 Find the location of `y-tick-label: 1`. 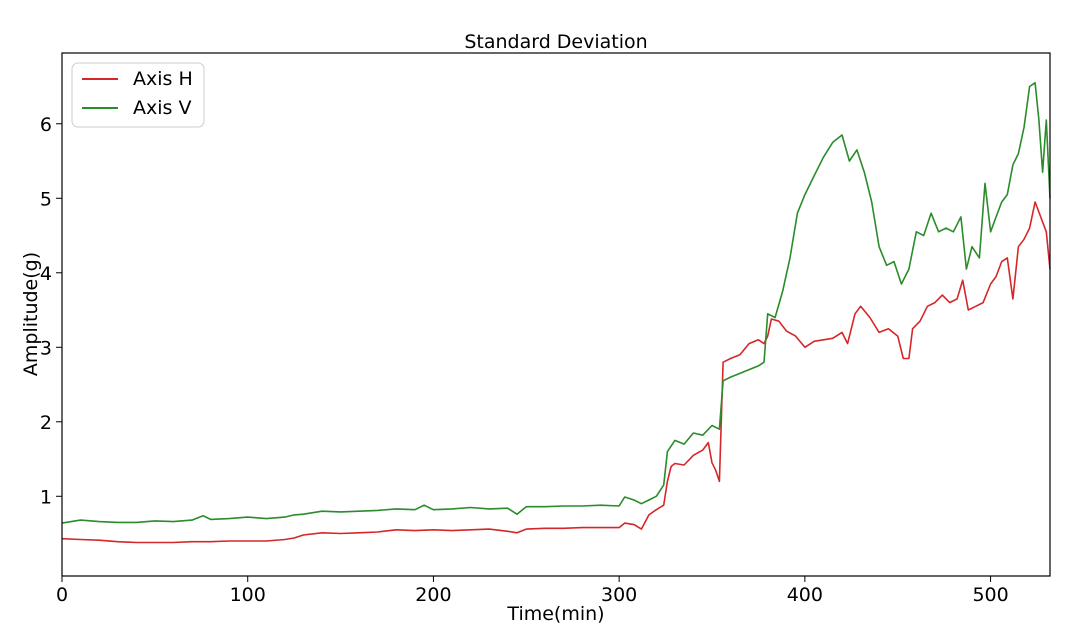

y-tick-label: 1 is located at coordinates (46, 497).